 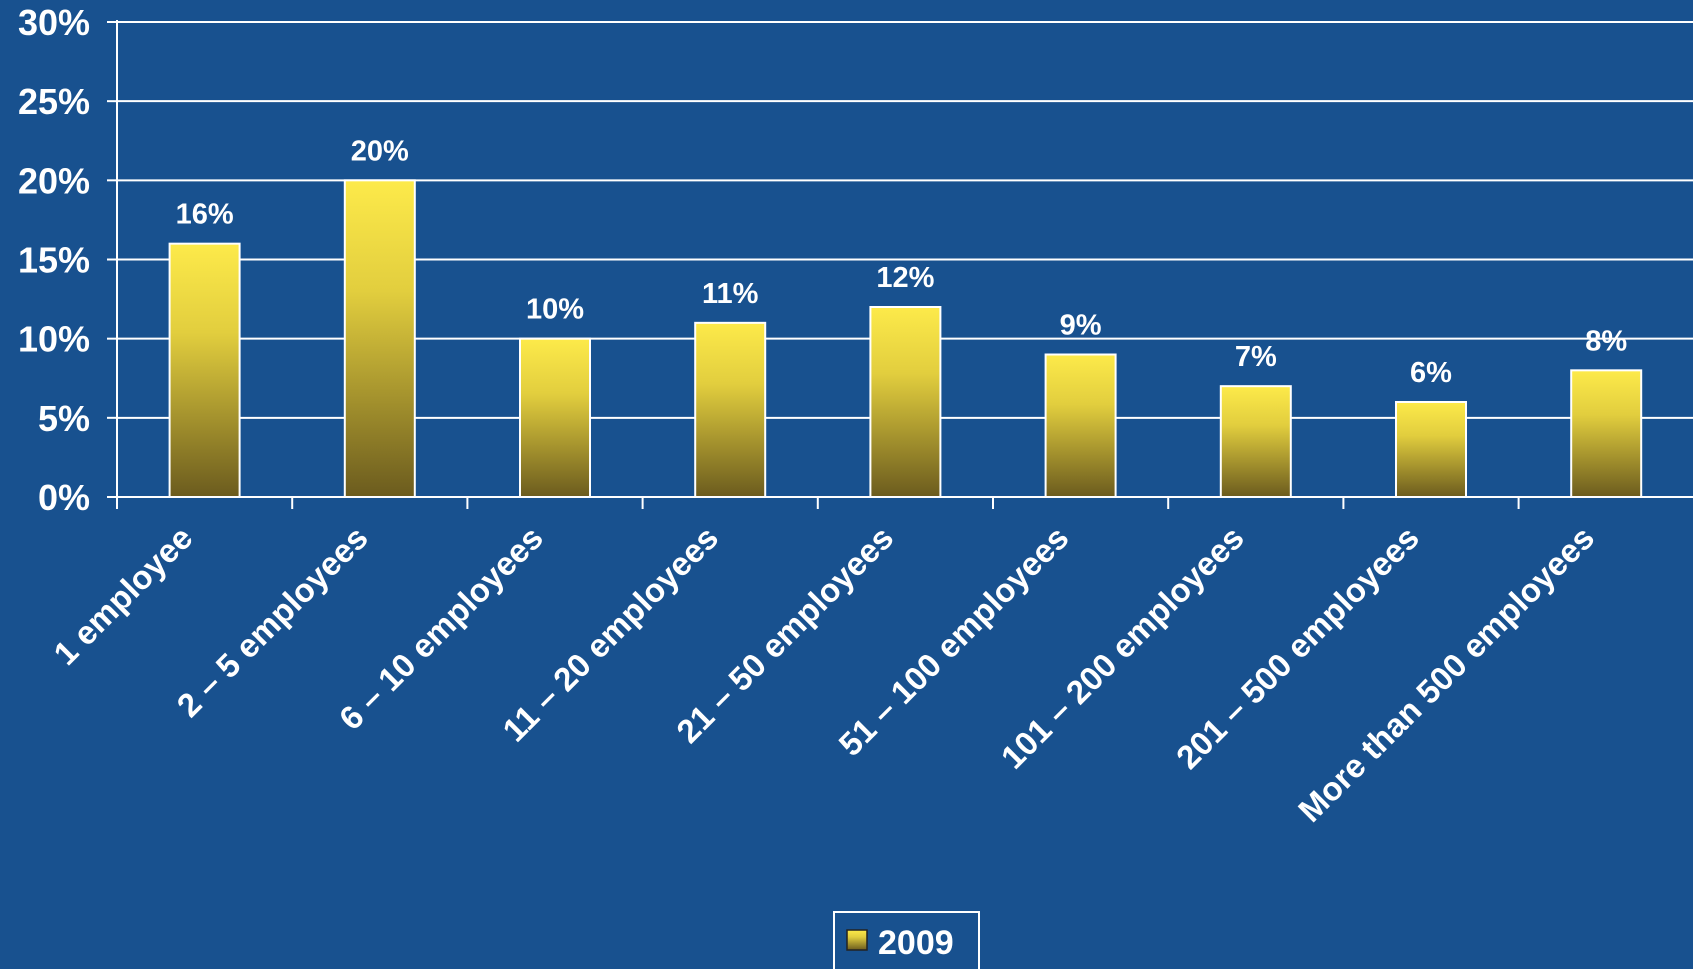 I want to click on y-tick-label: 20%, so click(x=54, y=180).